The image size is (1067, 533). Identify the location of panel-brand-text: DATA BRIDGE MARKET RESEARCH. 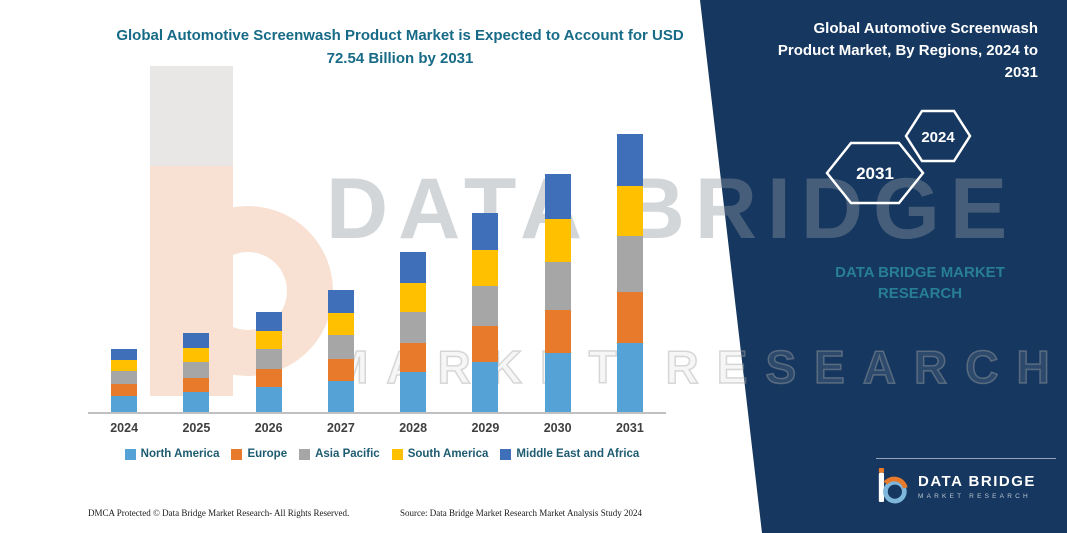
(920, 283).